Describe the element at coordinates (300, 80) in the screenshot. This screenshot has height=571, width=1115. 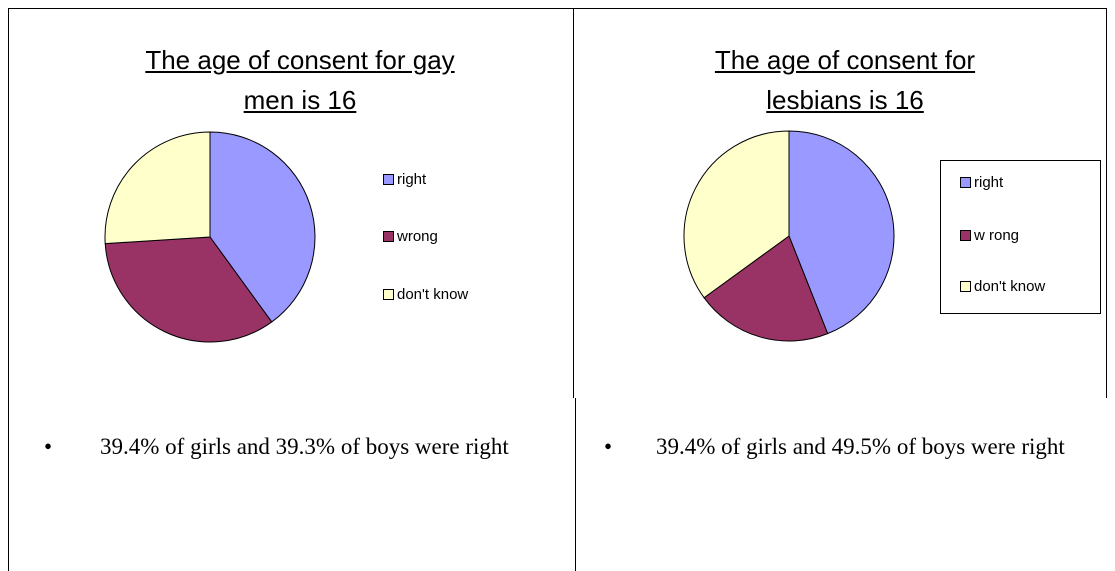
I see `chart-title: The age of consent for gay men is 16` at that location.